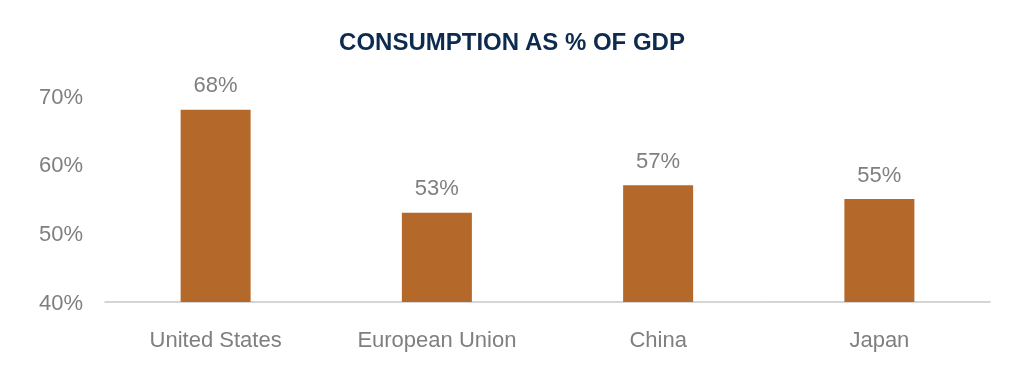  I want to click on y-tick-label: 50%, so click(60, 233).